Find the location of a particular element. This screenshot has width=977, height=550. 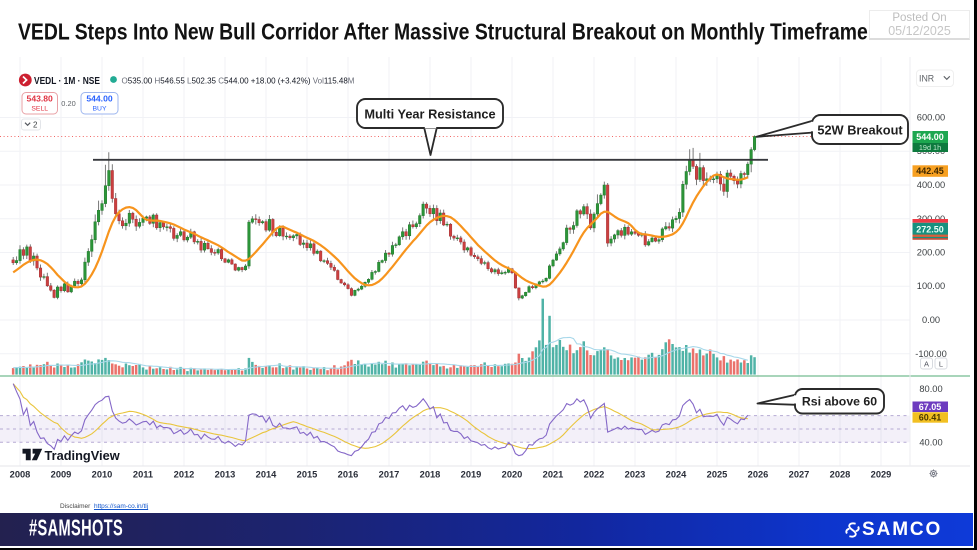

svg-text: INR is located at coordinates (926, 79).